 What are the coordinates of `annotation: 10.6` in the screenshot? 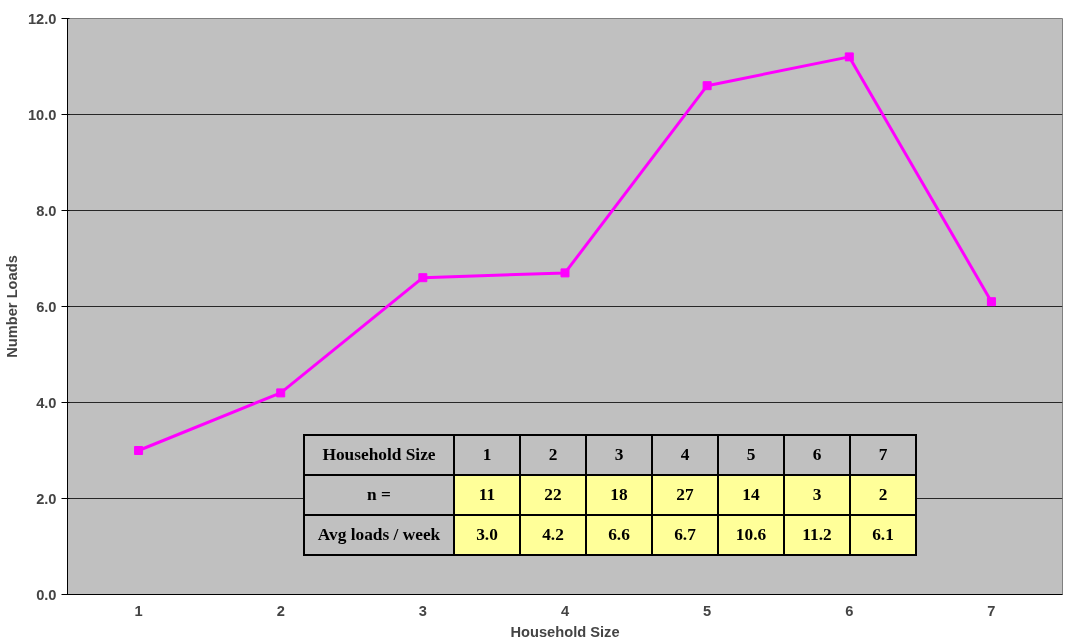 It's located at (751, 535).